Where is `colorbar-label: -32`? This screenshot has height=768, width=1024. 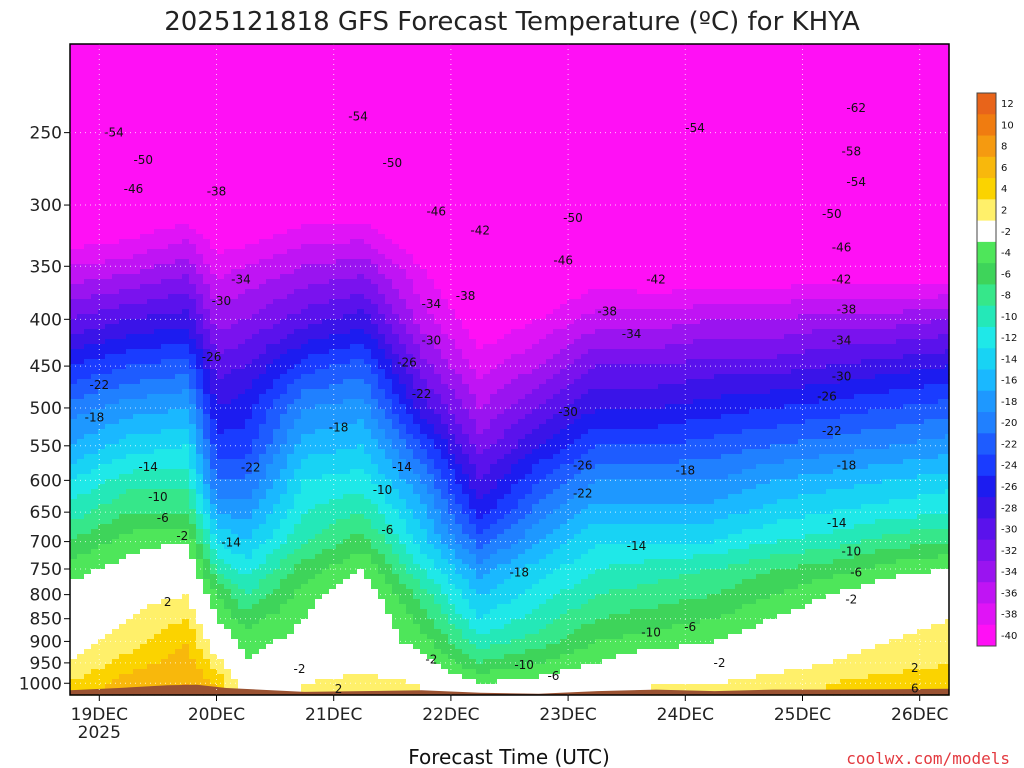
colorbar-label: -32 is located at coordinates (1009, 551).